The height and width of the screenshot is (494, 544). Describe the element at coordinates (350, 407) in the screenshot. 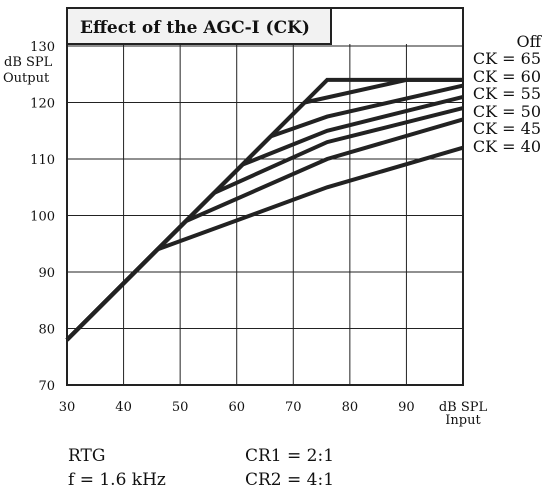

I see `x-tick-label-80: 80` at that location.